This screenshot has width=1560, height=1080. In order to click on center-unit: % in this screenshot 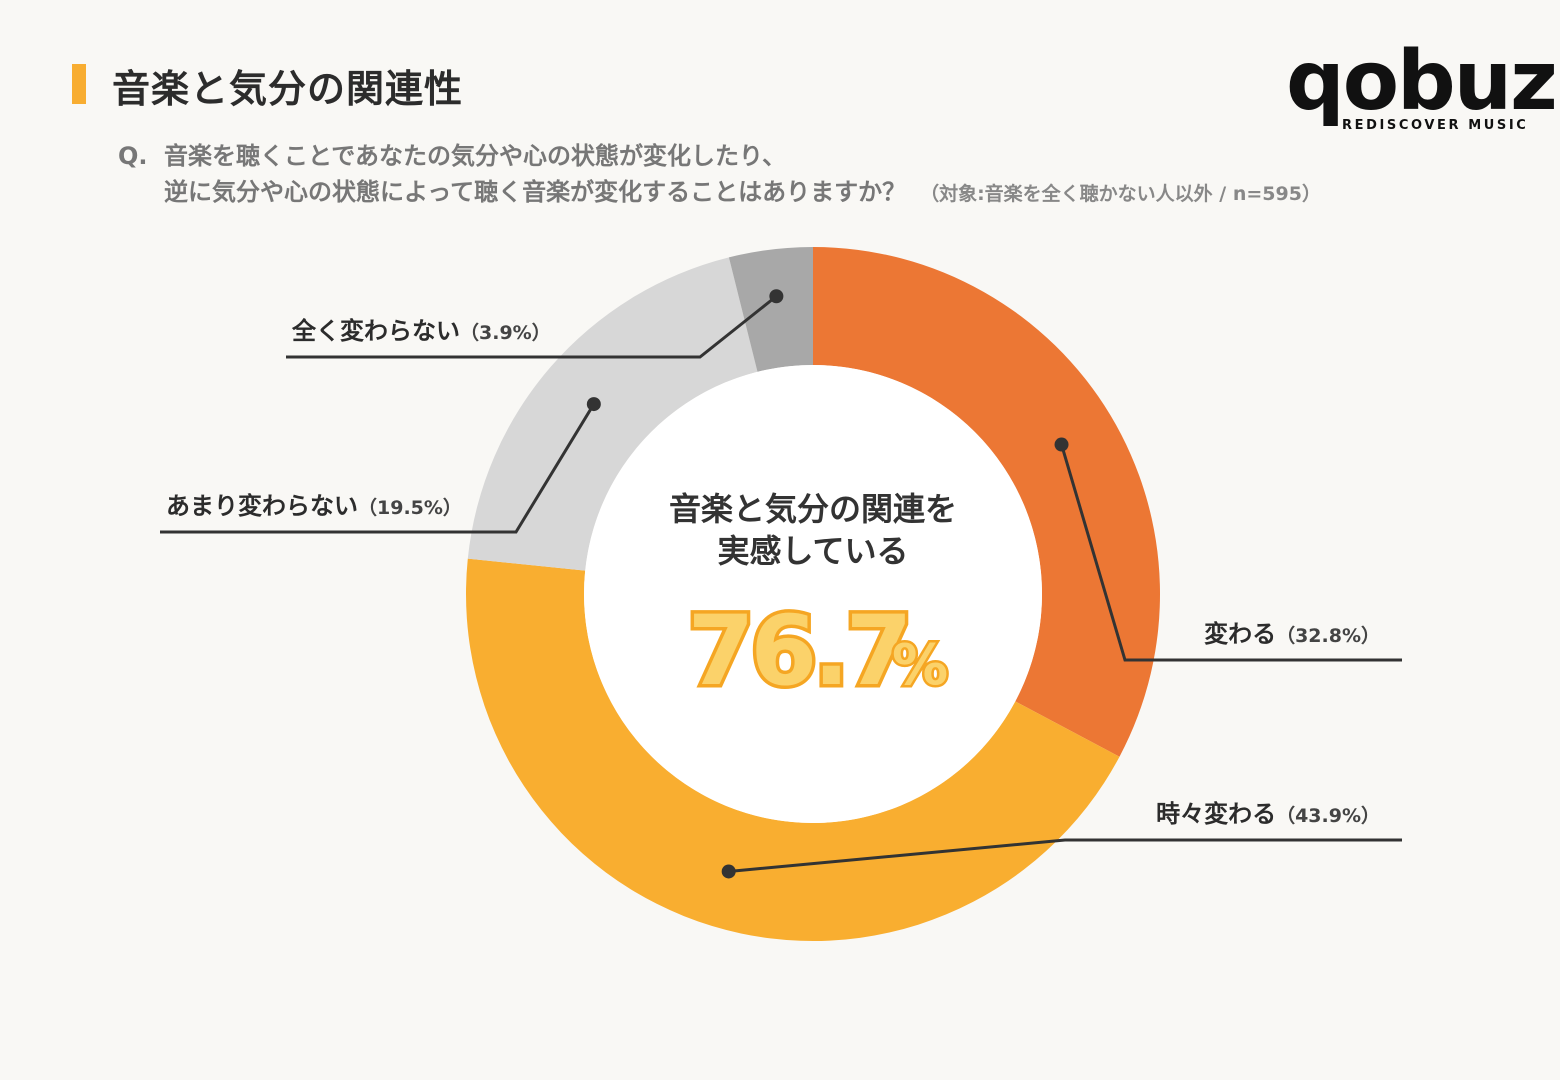, I will do `click(920, 665)`.